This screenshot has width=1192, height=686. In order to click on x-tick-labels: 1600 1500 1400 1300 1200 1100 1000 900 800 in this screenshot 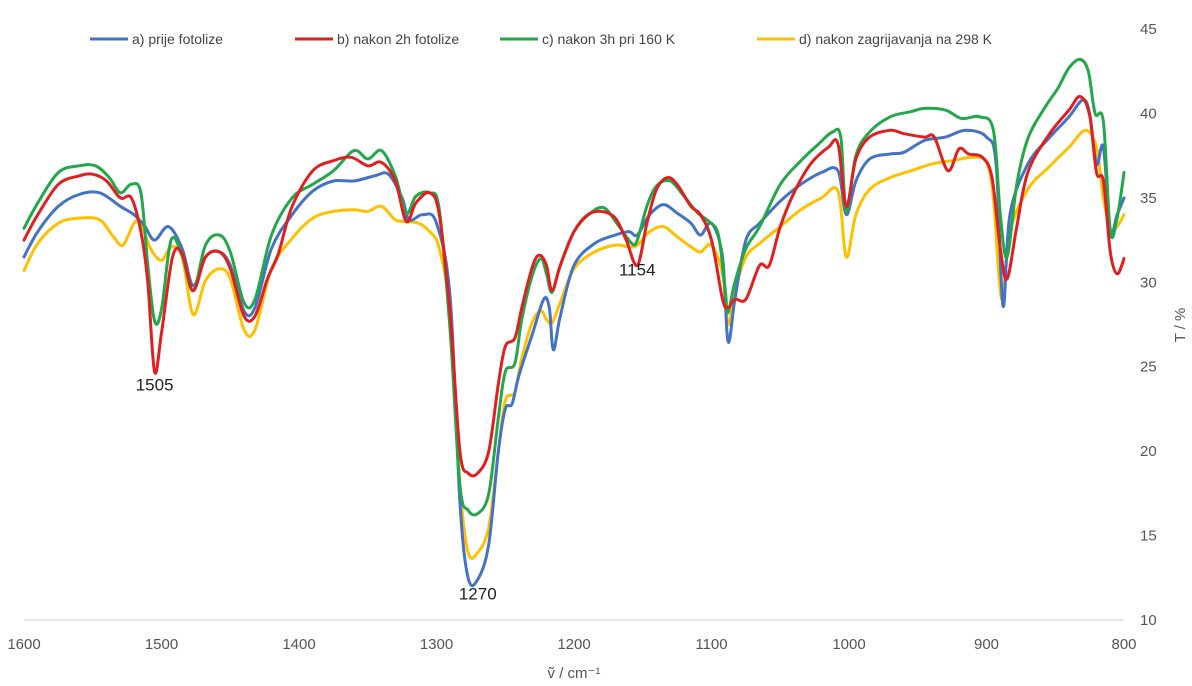, I will do `click(571, 644)`.